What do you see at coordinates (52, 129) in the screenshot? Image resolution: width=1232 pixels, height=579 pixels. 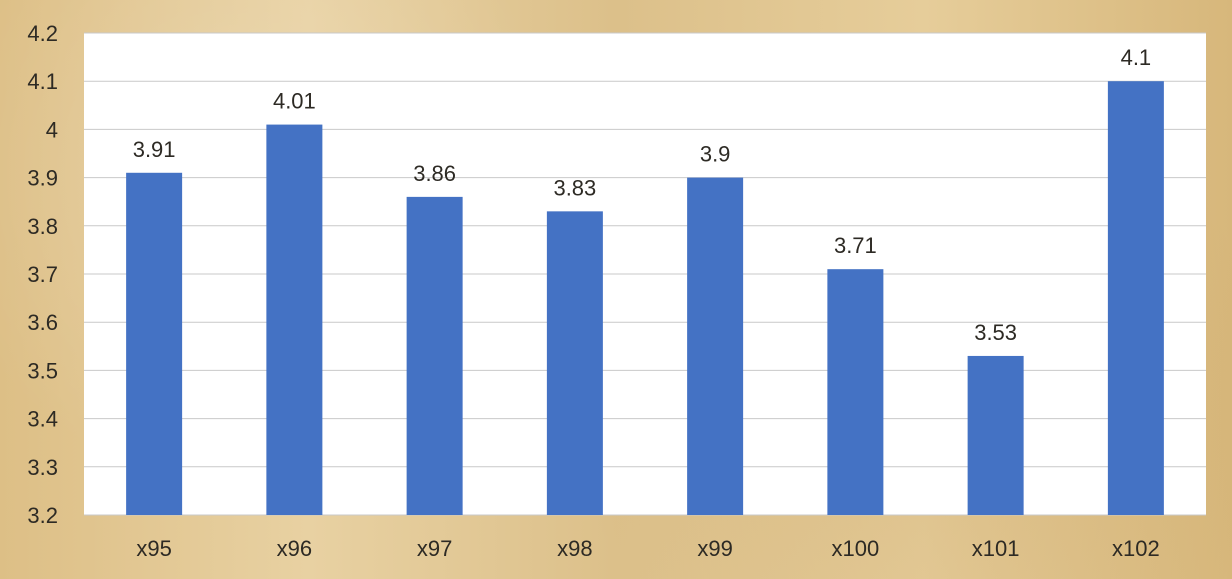 I see `y-tick-label: 4` at bounding box center [52, 129].